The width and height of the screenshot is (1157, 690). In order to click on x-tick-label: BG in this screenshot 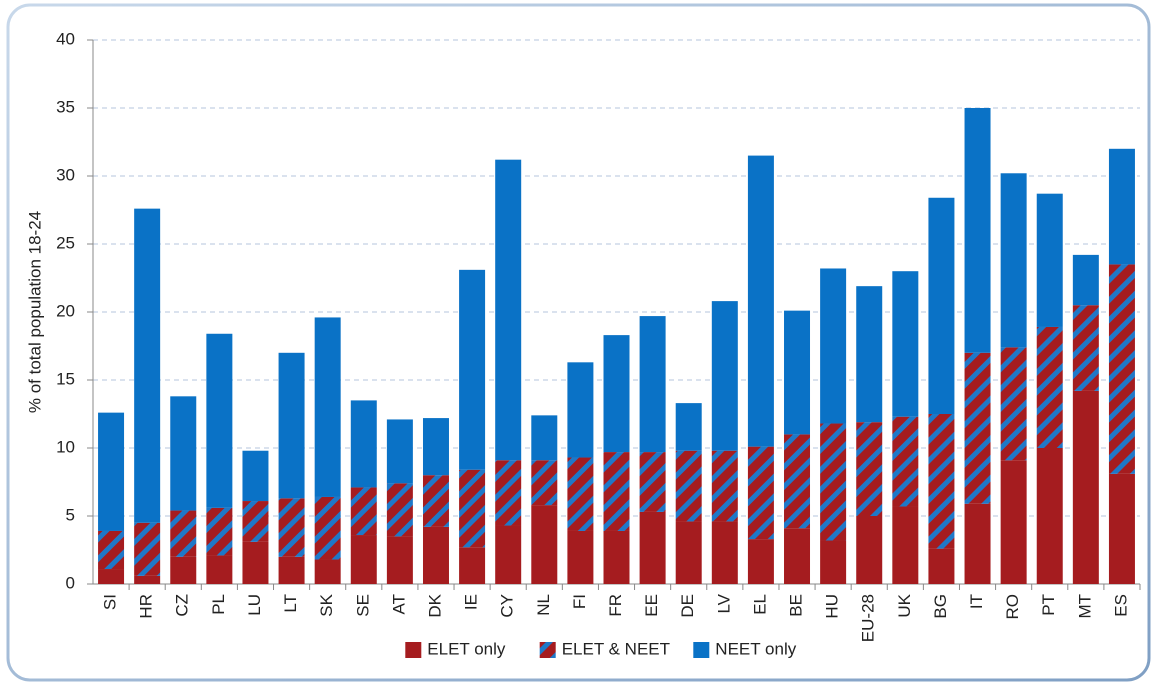, I will do `click(940, 606)`.